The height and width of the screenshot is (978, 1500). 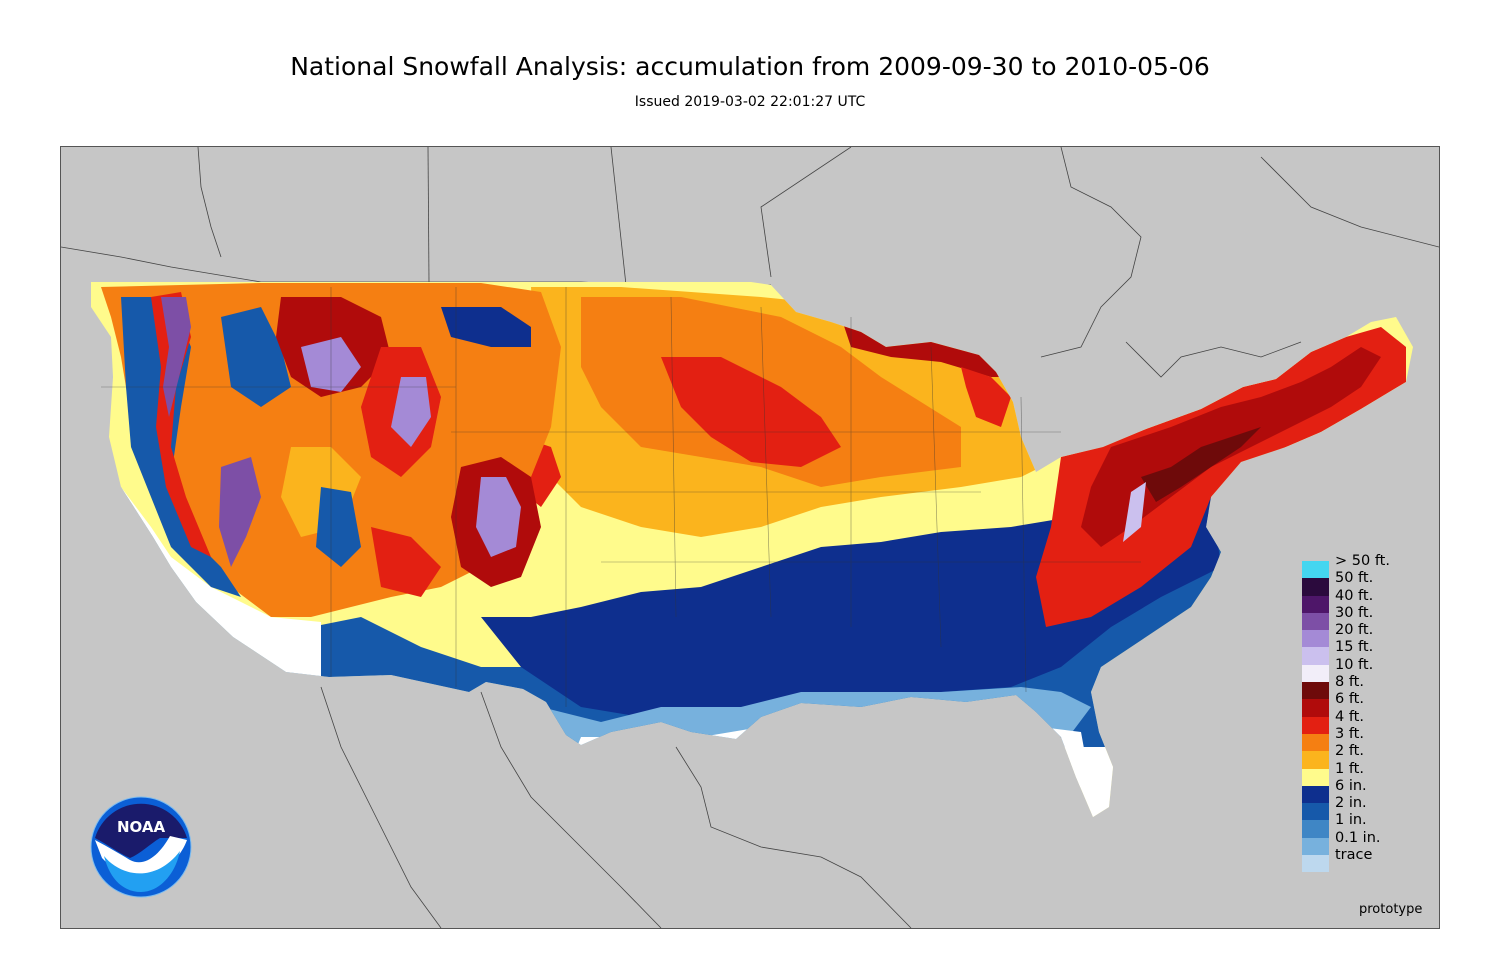 What do you see at coordinates (1351, 785) in the screenshot?
I see `legend-label: 6 in.` at bounding box center [1351, 785].